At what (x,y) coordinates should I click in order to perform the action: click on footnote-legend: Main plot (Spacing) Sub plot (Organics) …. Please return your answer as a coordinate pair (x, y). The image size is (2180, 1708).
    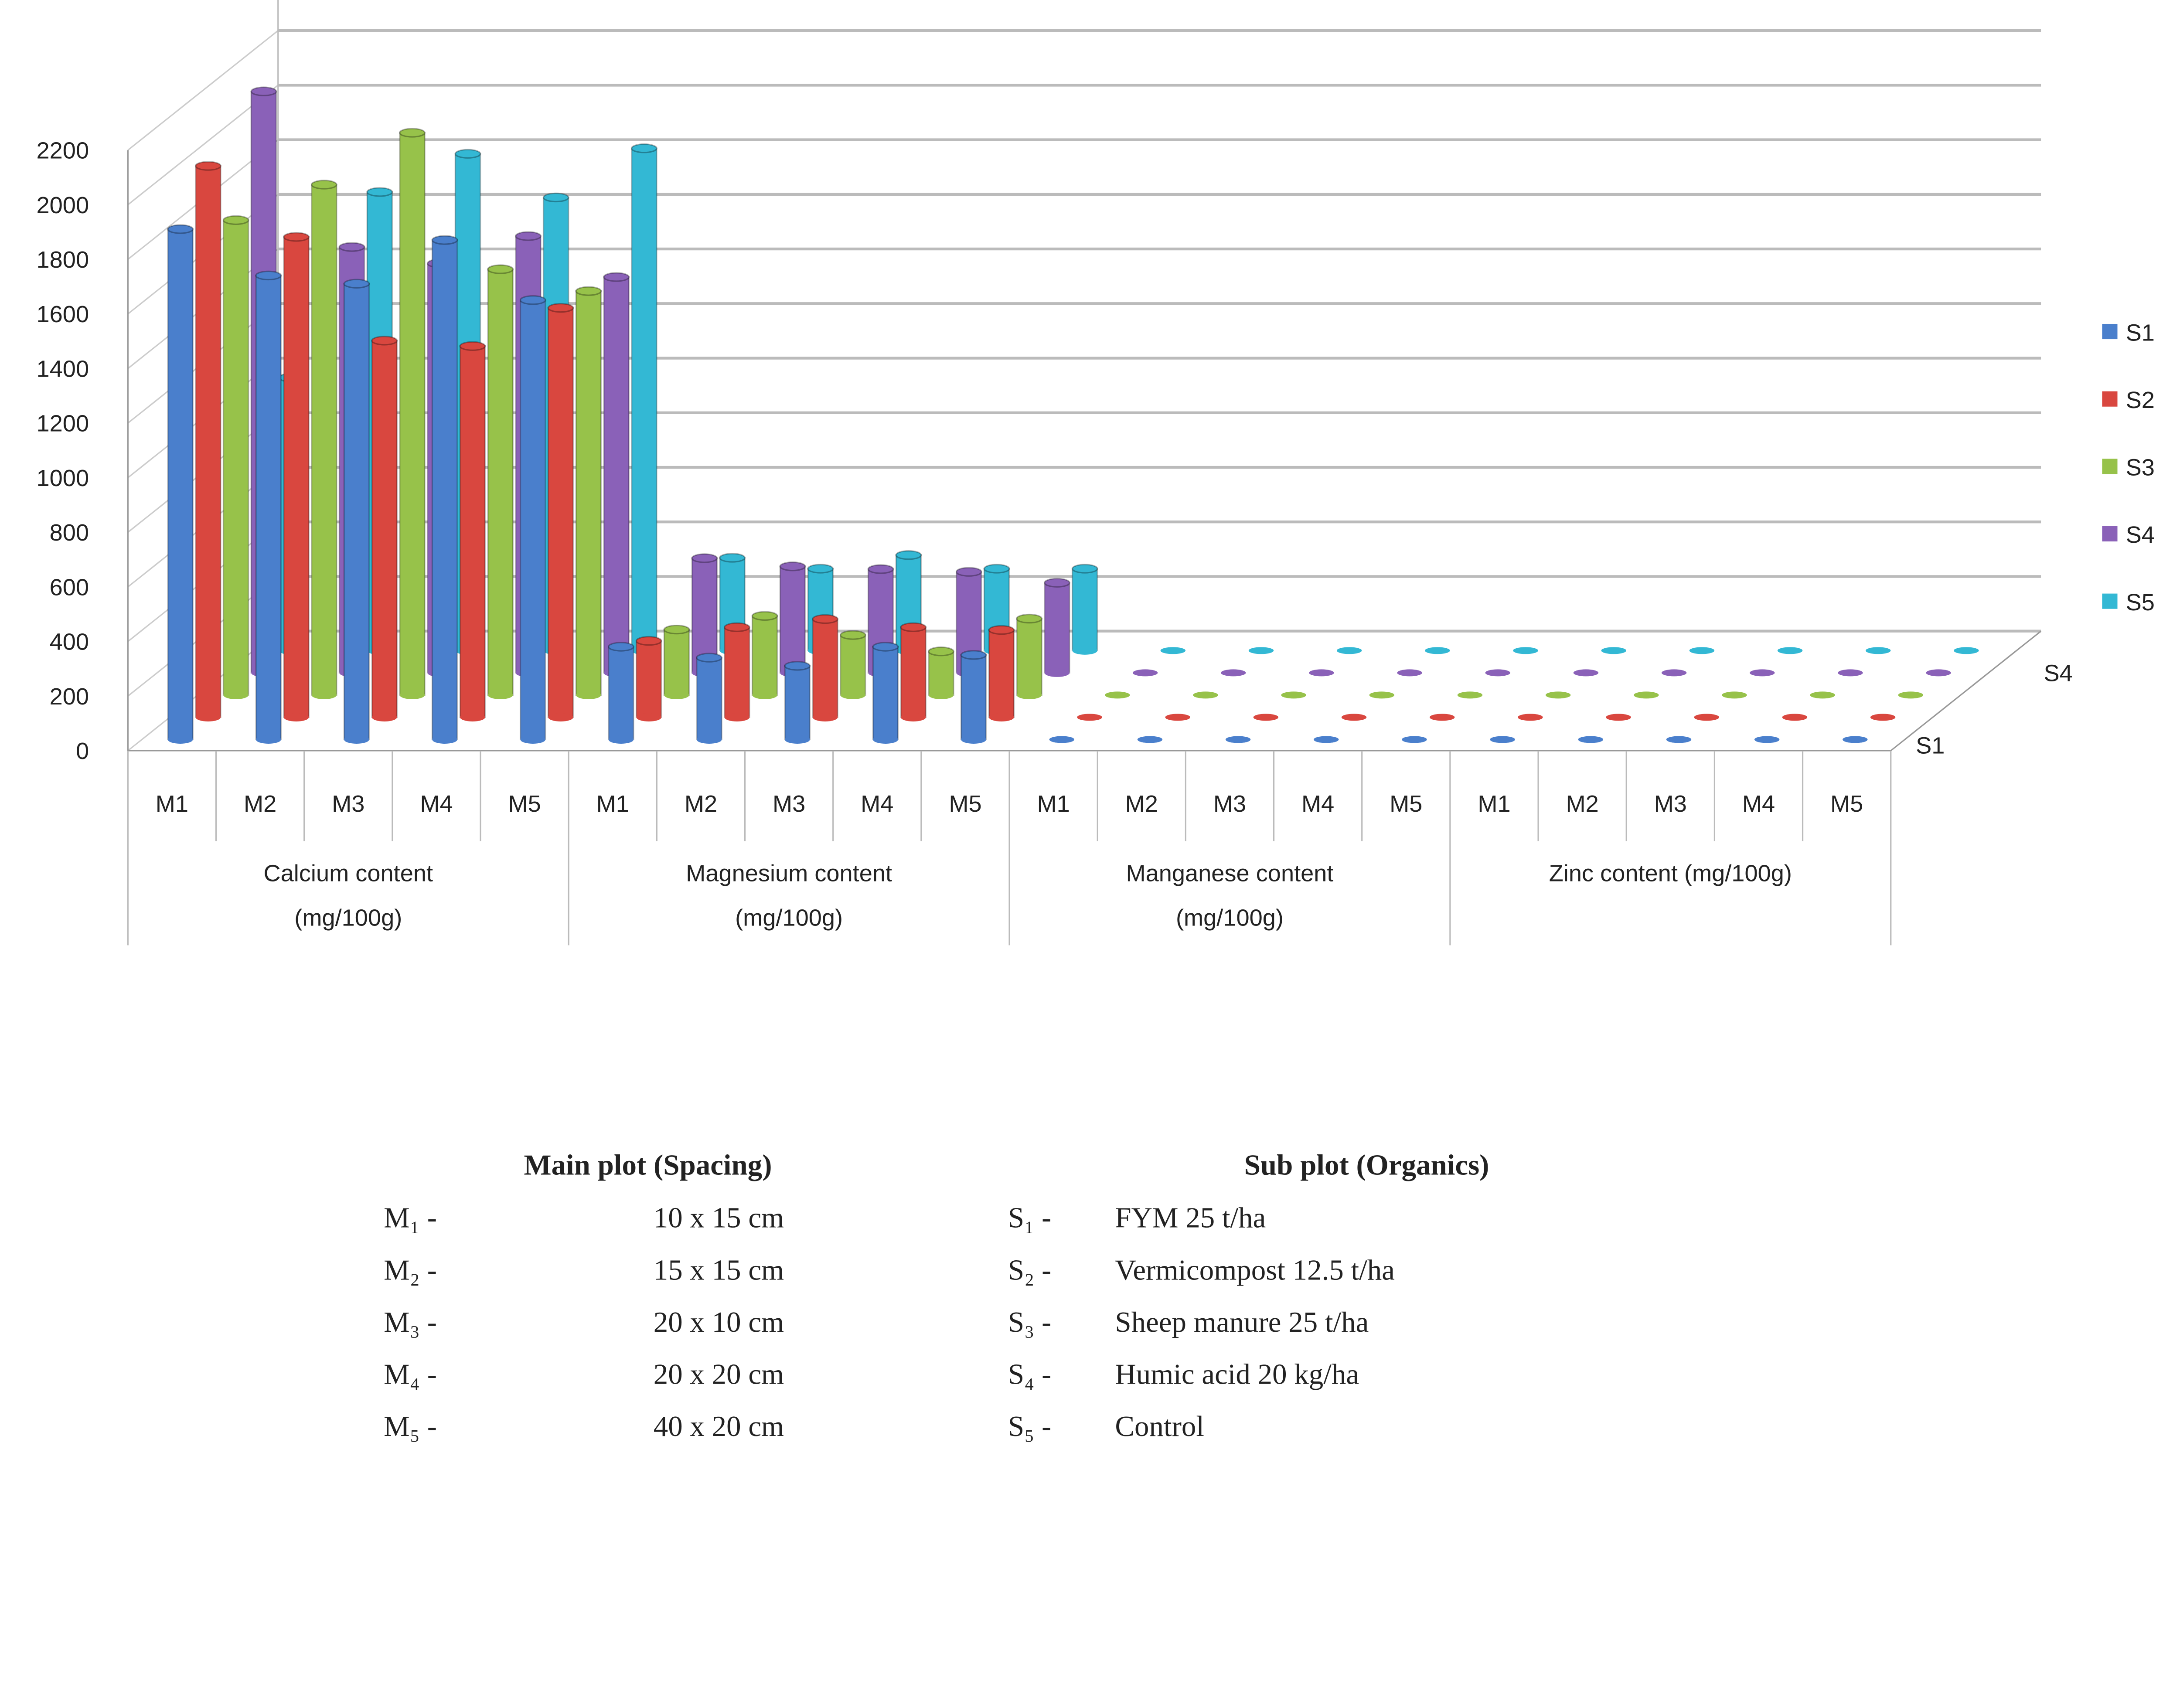
    Looking at the image, I should click on (936, 1296).